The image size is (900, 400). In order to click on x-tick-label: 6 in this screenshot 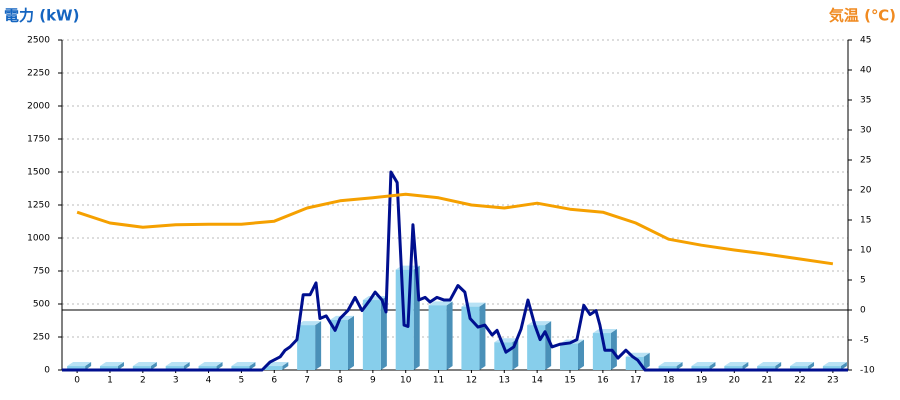, I will do `click(274, 381)`.